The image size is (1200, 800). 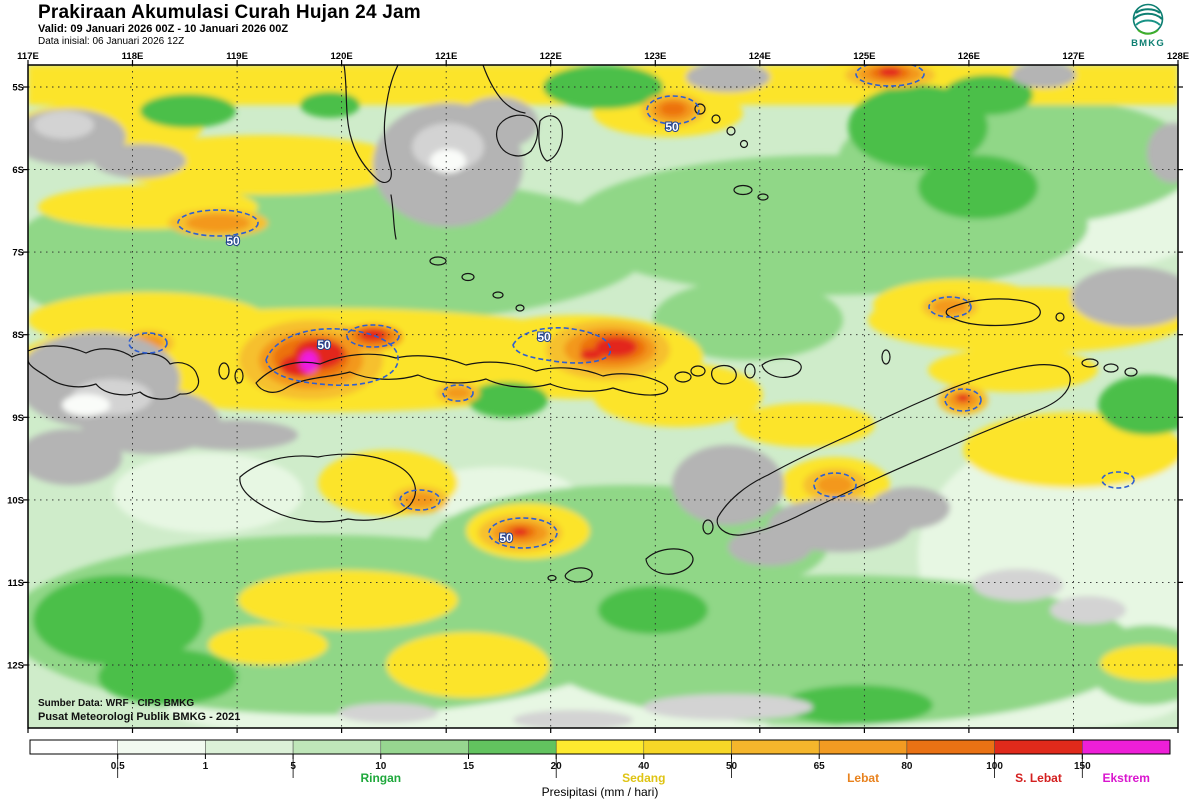 I want to click on lon-label: 119E, so click(x=237, y=56).